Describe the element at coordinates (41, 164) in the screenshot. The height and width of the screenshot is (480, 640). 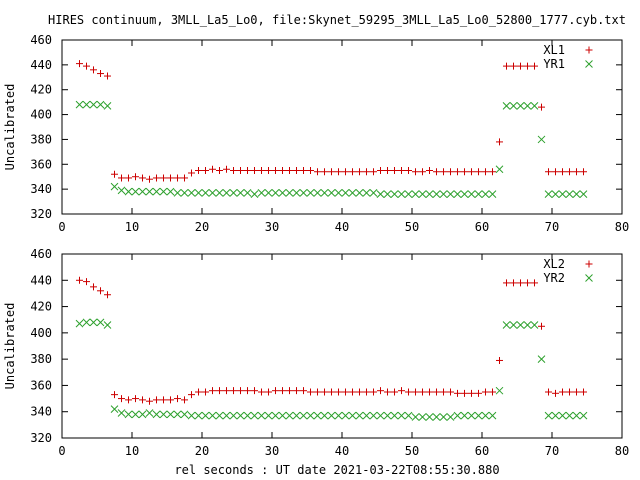
I see `y-tick-label: 360` at that location.